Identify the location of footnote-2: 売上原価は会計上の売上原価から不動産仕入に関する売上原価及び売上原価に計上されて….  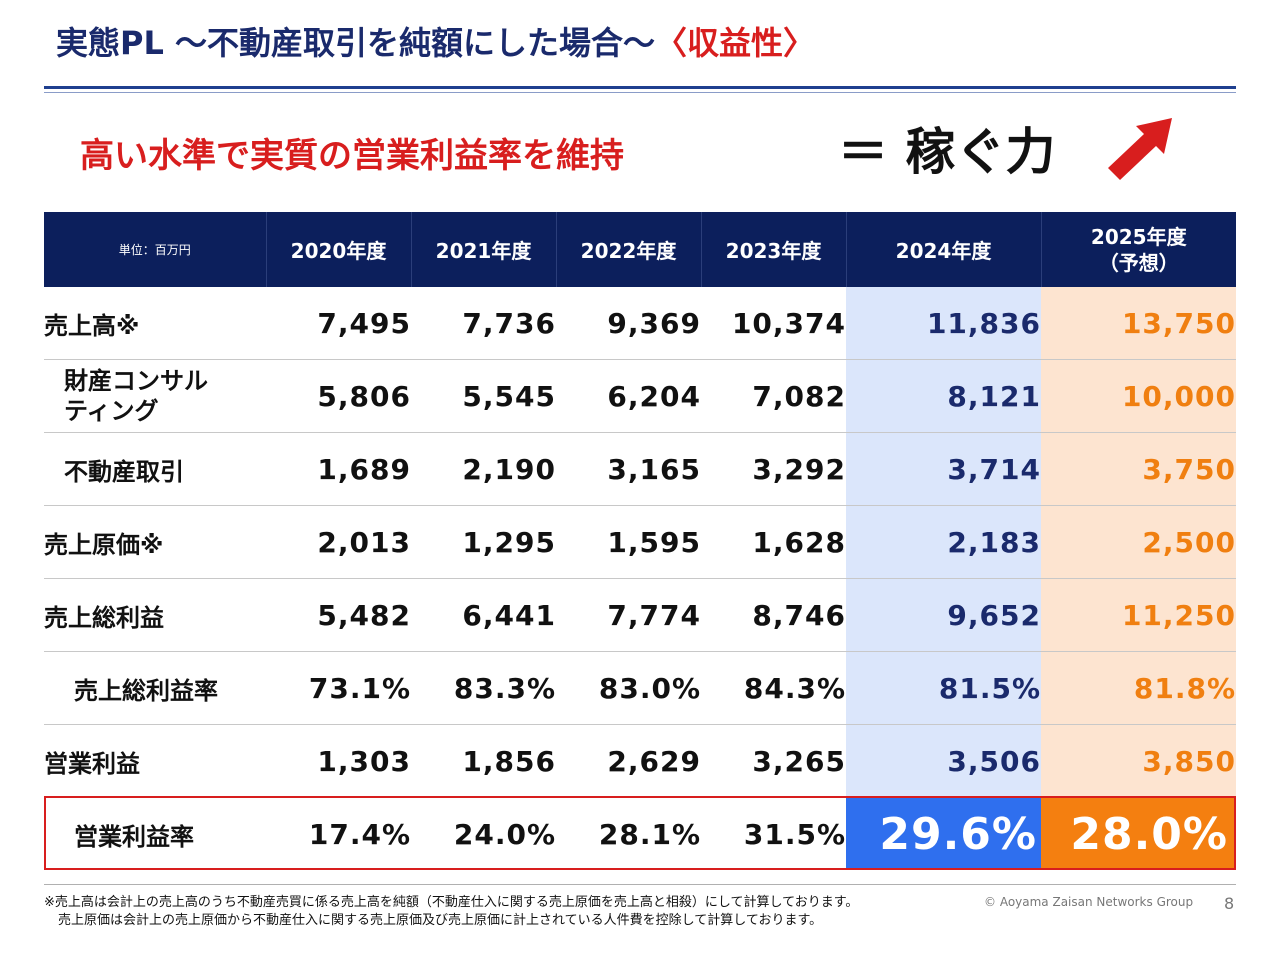
(440, 920).